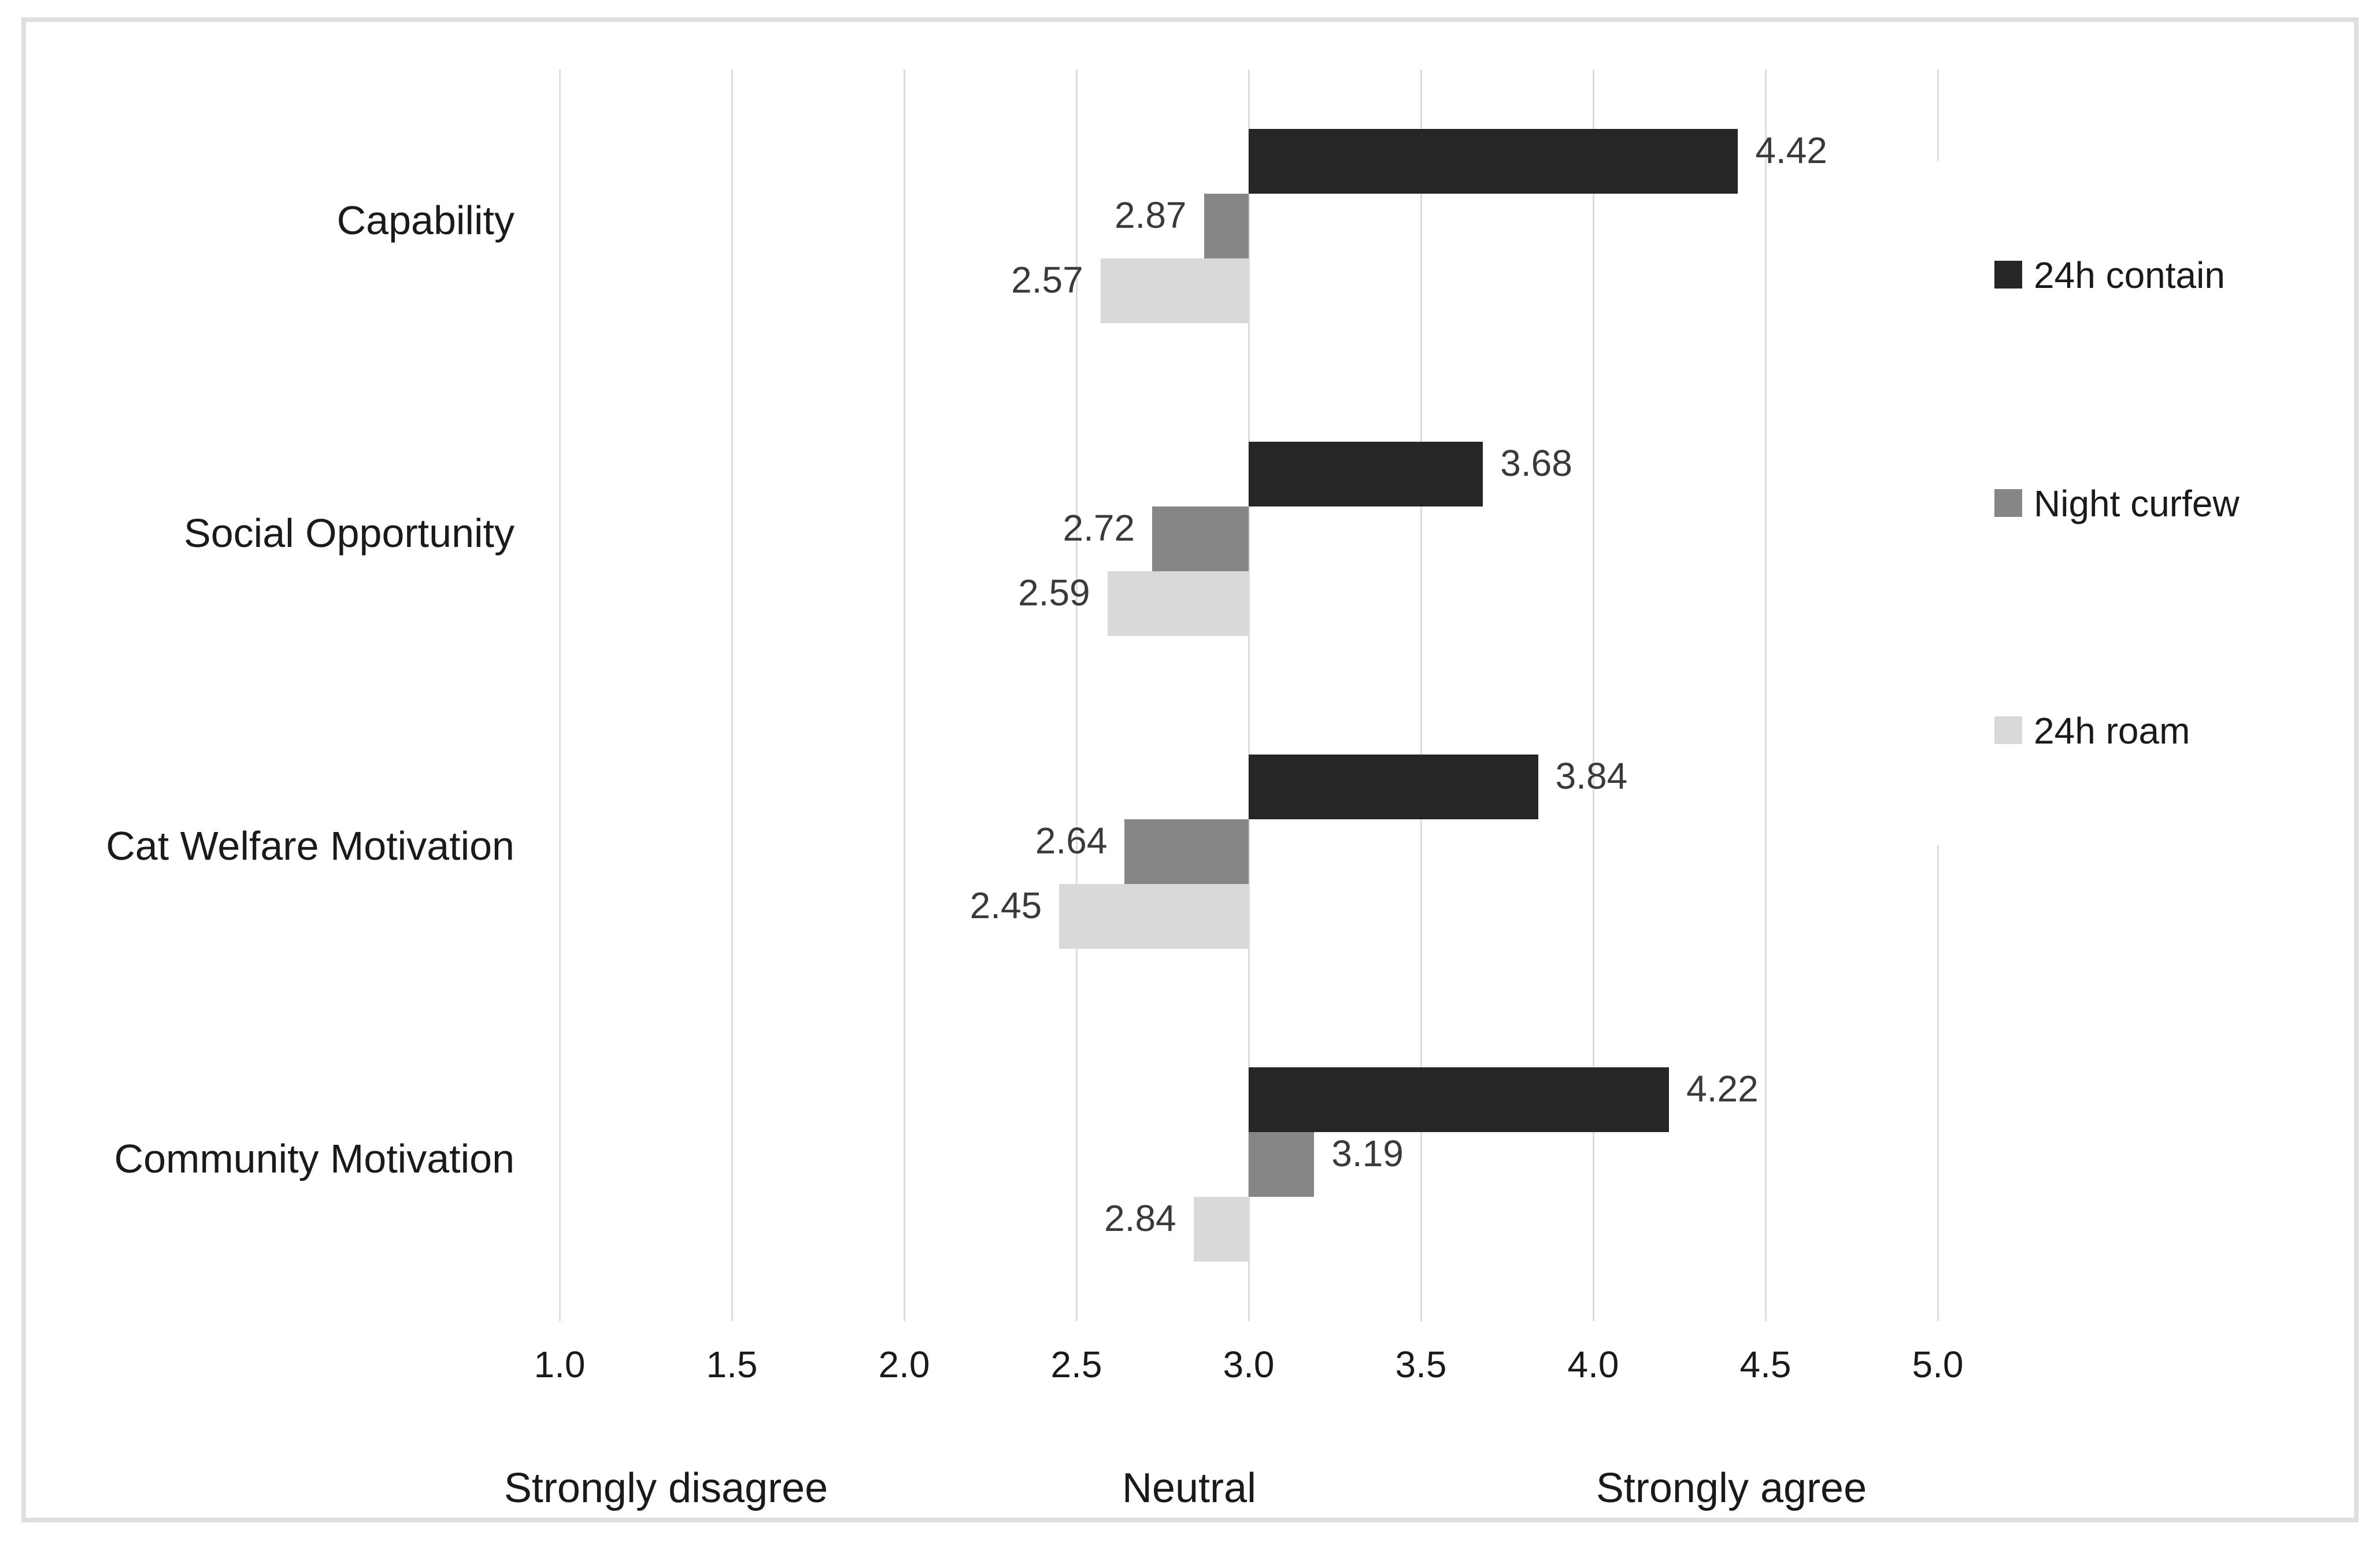 Image resolution: width=2380 pixels, height=1542 pixels. I want to click on legend-swatch-24h-contain, so click(2008, 275).